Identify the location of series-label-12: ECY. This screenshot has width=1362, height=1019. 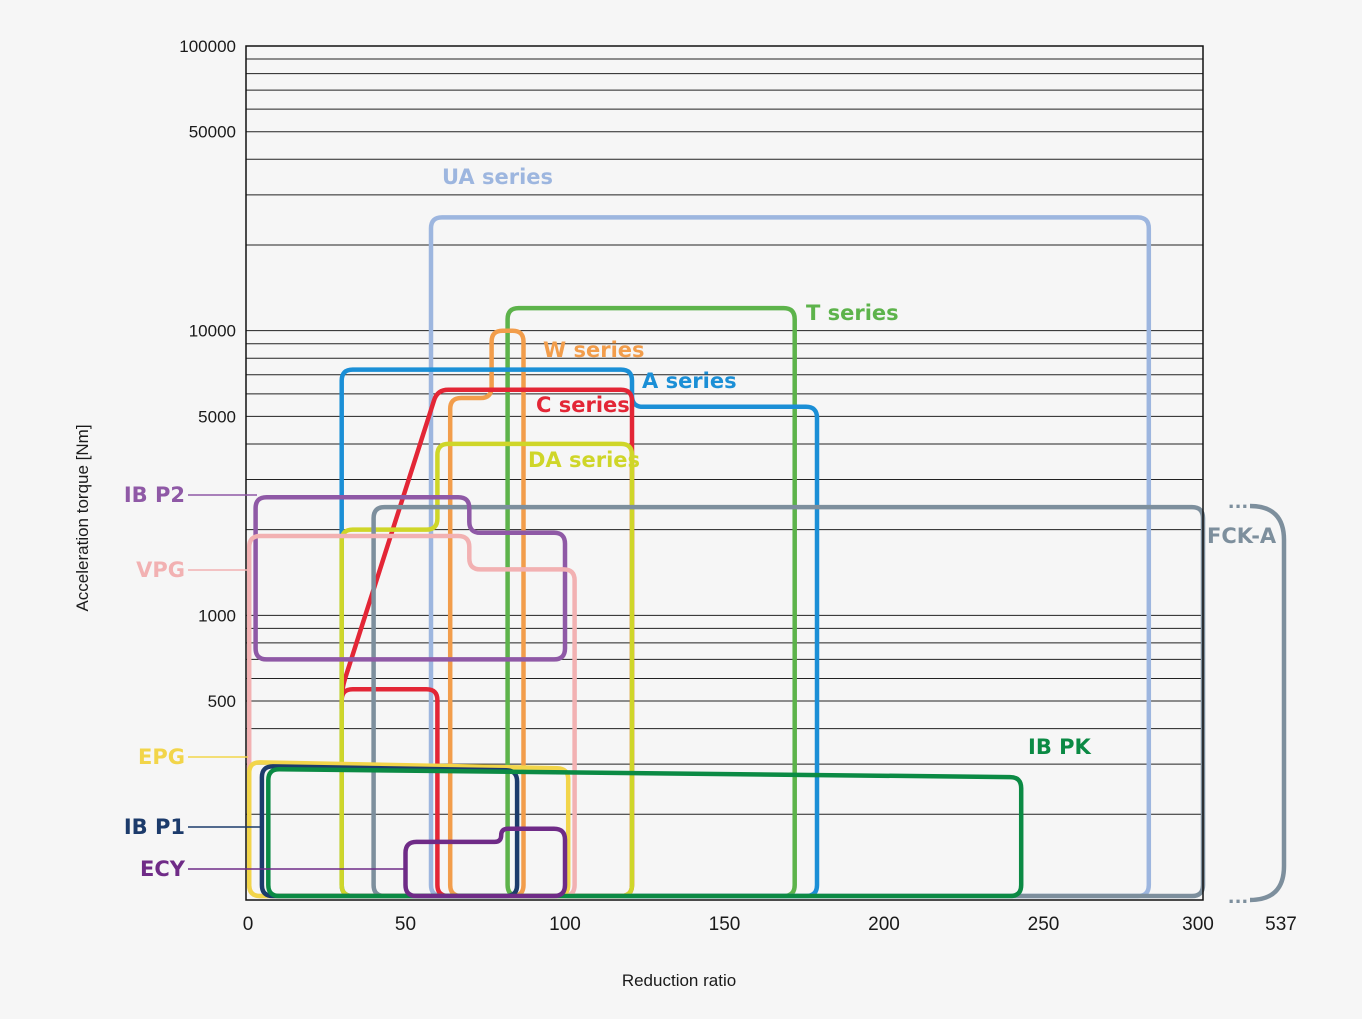
(163, 869).